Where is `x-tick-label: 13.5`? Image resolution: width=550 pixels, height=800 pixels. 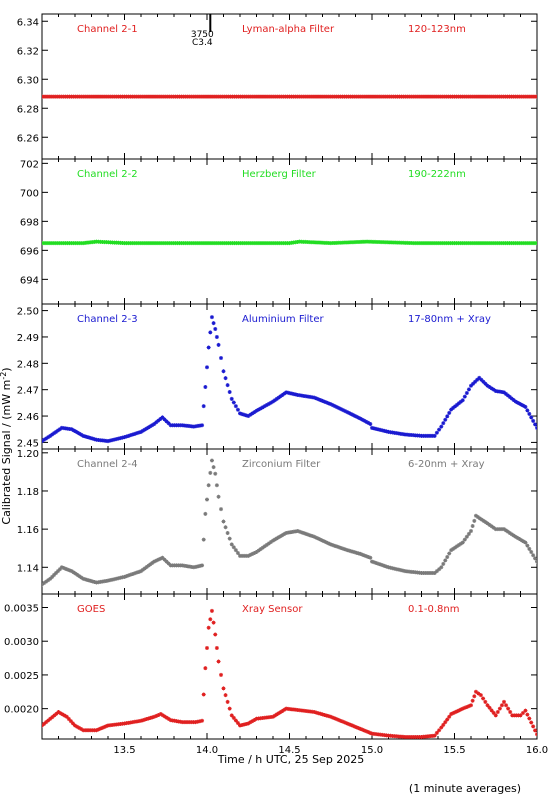 x-tick-label: 13.5 is located at coordinates (124, 750).